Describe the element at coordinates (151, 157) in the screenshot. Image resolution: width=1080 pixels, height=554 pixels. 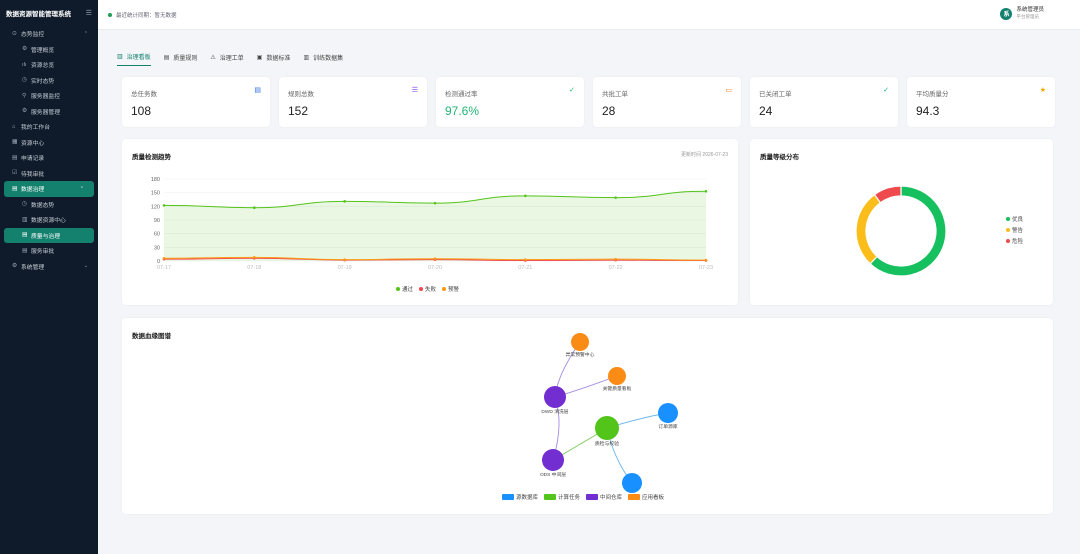
I see `trend-title: 质量检测趋势` at that location.